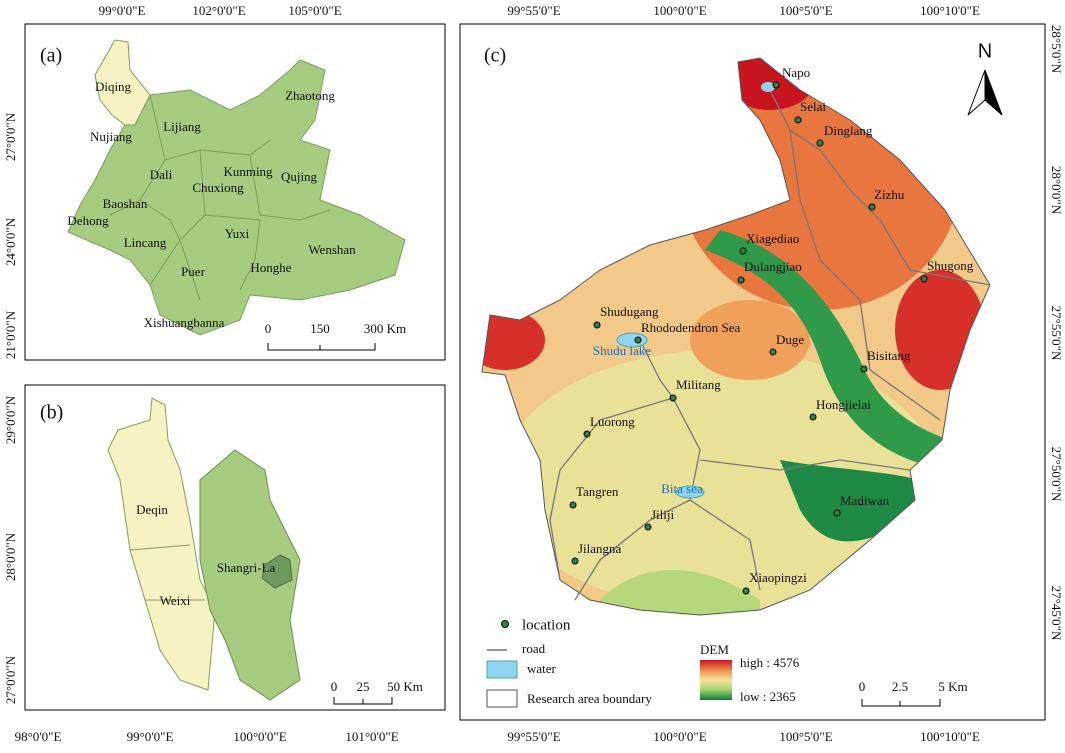  I want to click on place-label: Xishuangbanna, so click(184, 322).